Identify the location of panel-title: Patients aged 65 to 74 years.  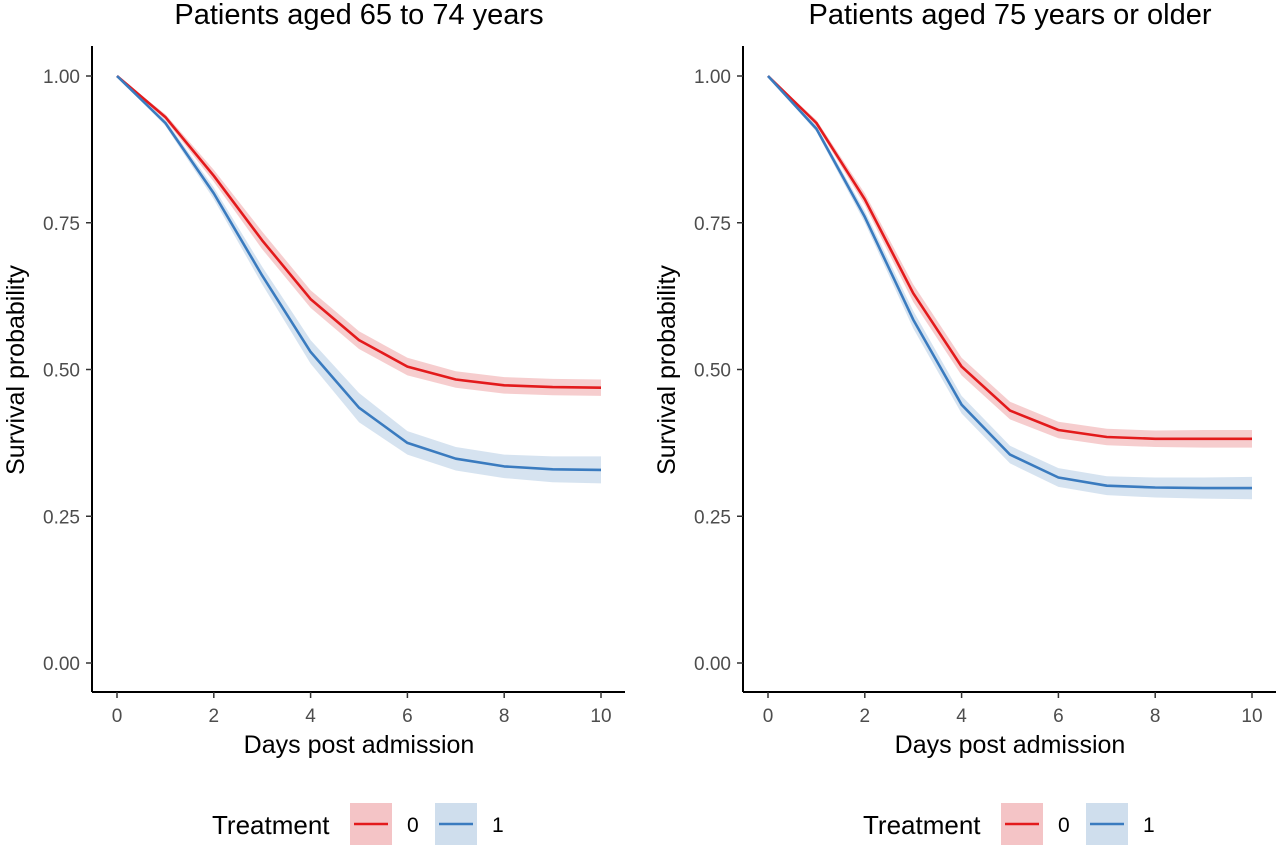
(358, 15).